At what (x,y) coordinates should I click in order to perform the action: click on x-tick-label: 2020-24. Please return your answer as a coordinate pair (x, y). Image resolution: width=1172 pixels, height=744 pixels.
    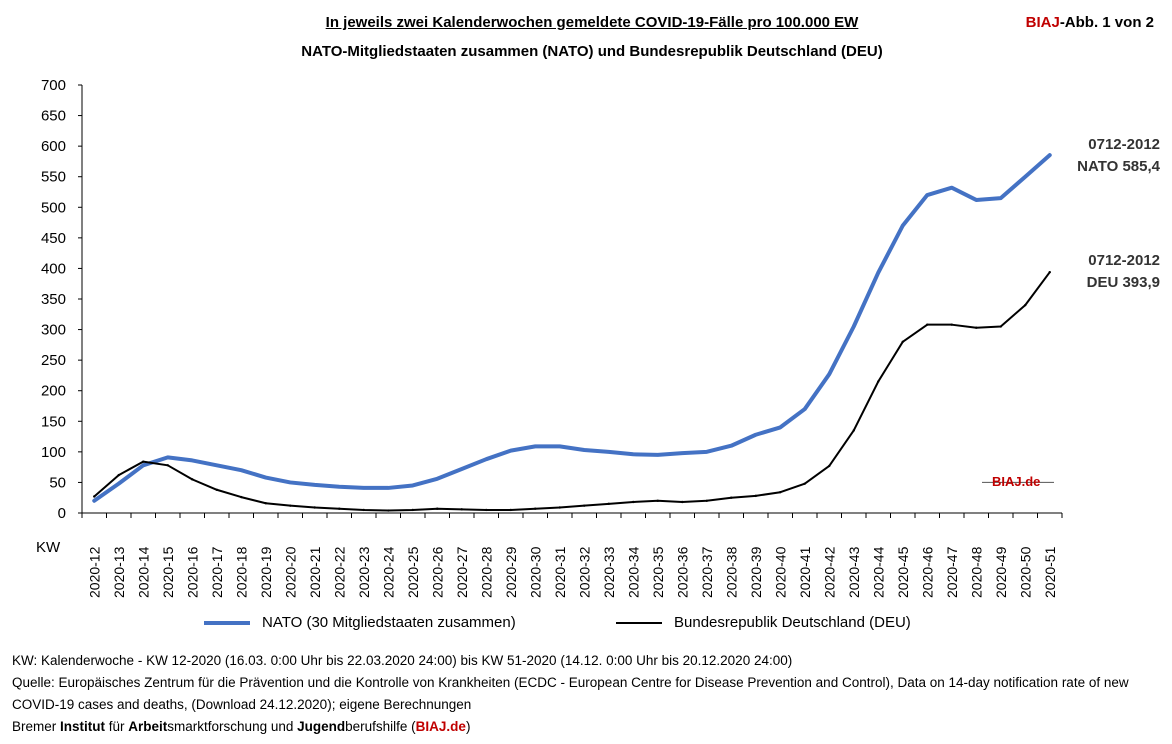
    Looking at the image, I should click on (388, 572).